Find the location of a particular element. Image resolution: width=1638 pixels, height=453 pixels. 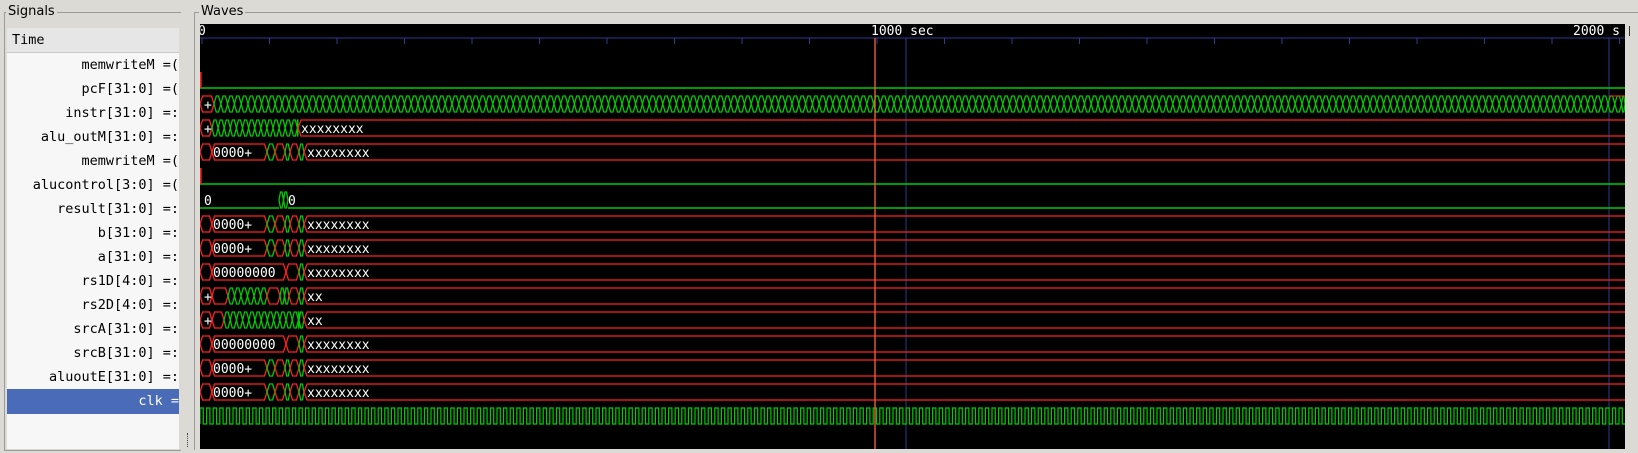

signal-row: alu_outM[31:0] =: is located at coordinates (109, 137).